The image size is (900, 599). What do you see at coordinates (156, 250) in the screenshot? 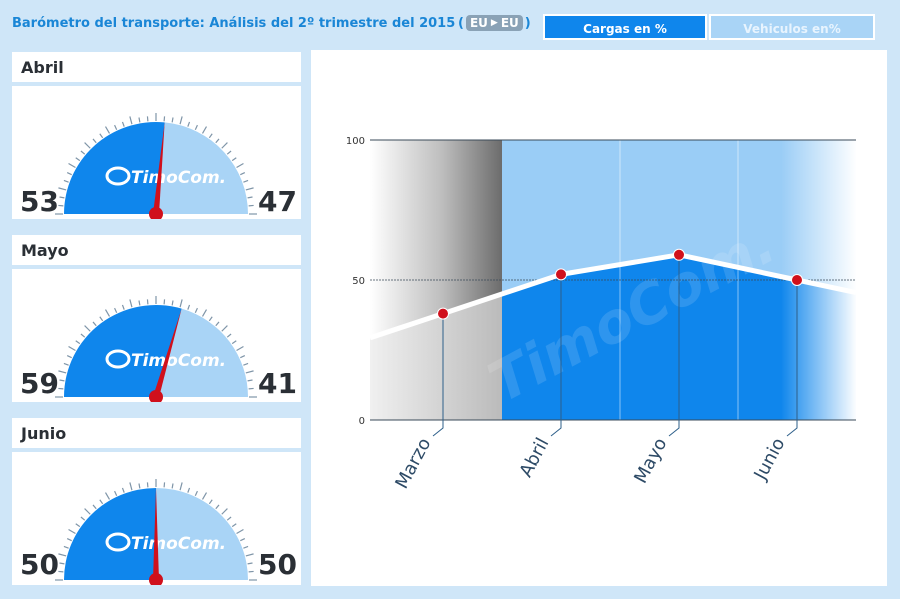
I see `gauge-month-label: Mayo` at bounding box center [156, 250].